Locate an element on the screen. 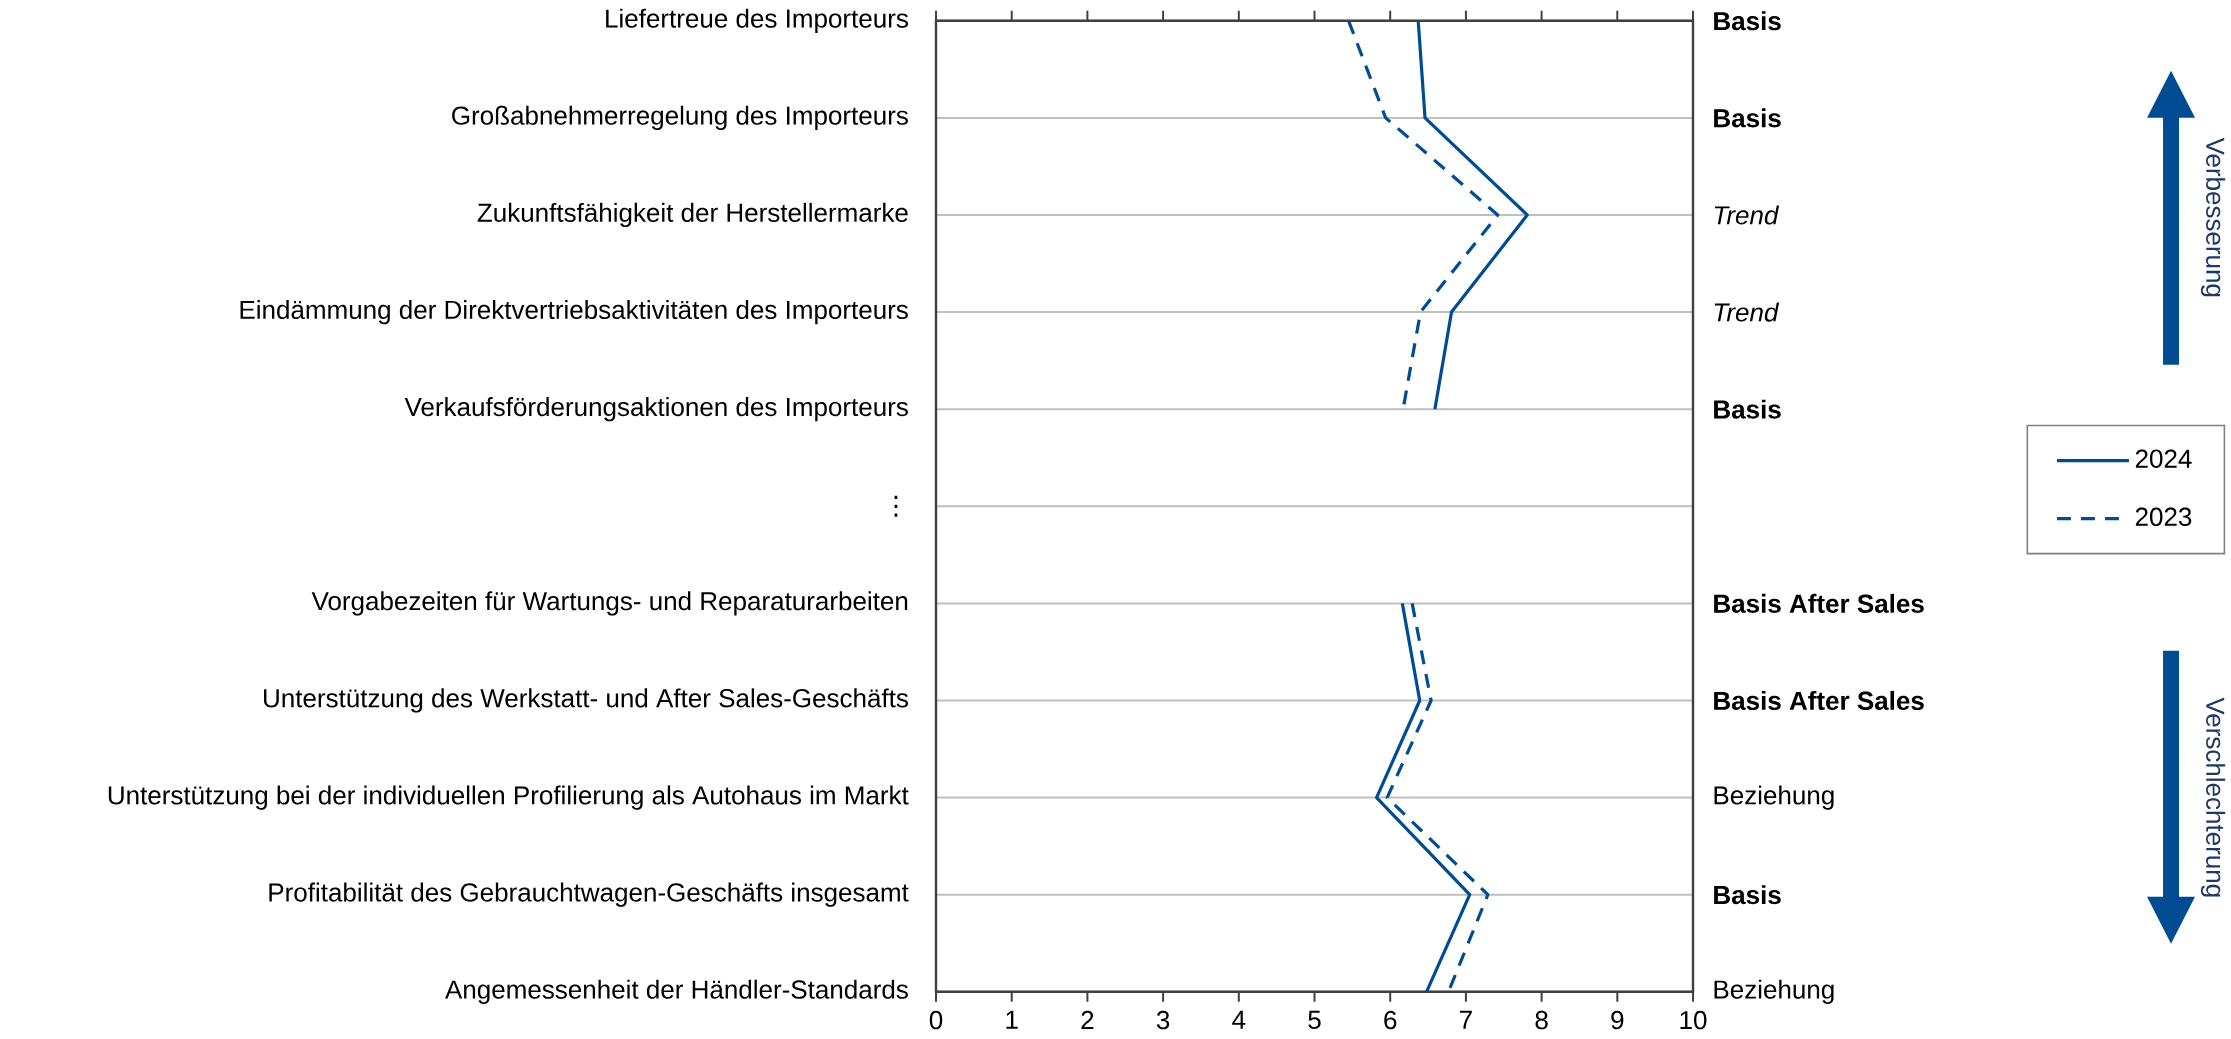 Image resolution: width=2231 pixels, height=1039 pixels. y-tick-label: Großabnehmerregelung des Importeurs is located at coordinates (680, 118).